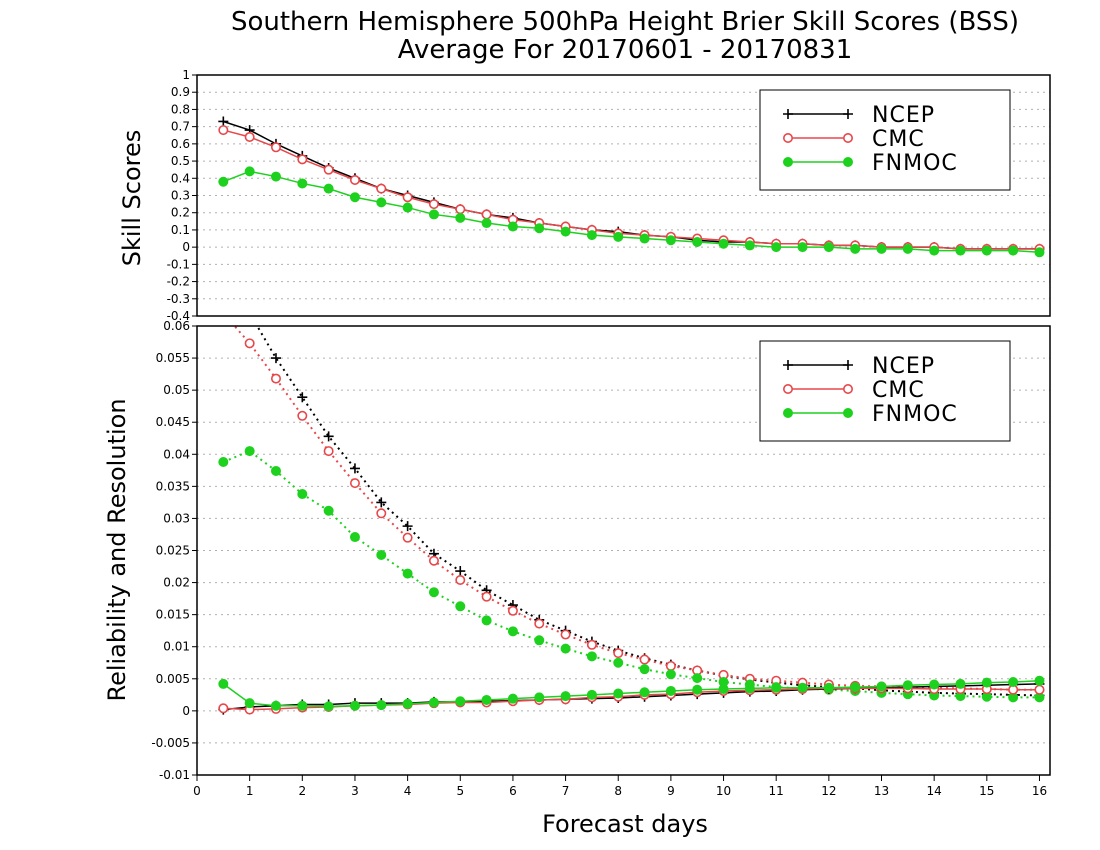  I want to click on y-tick-label: 0.01, so click(176, 647).